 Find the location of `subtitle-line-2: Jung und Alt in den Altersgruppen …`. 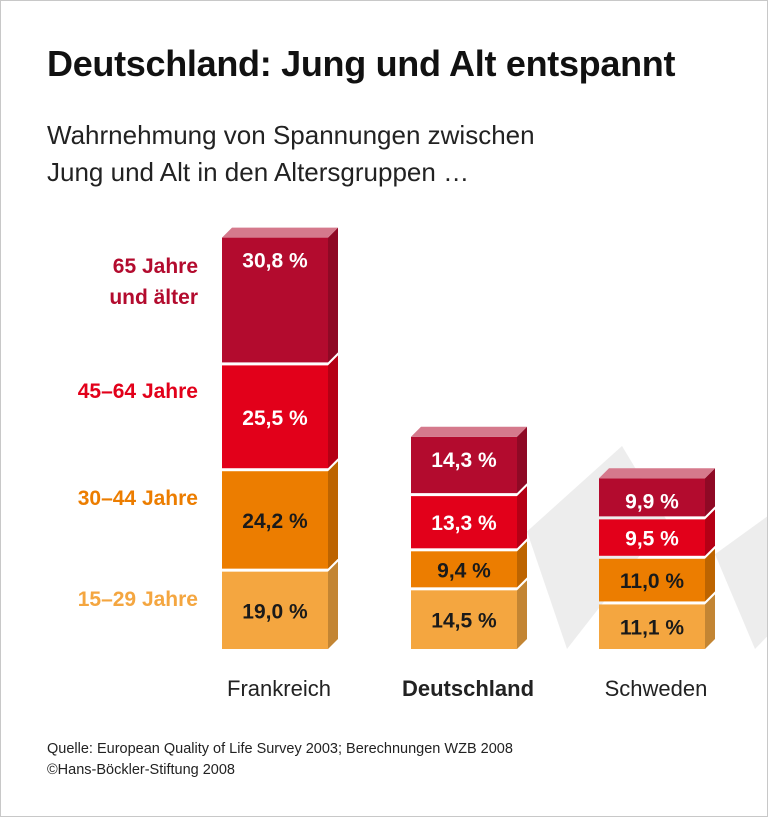

subtitle-line-2: Jung und Alt in den Altersgruppen … is located at coordinates (258, 172).